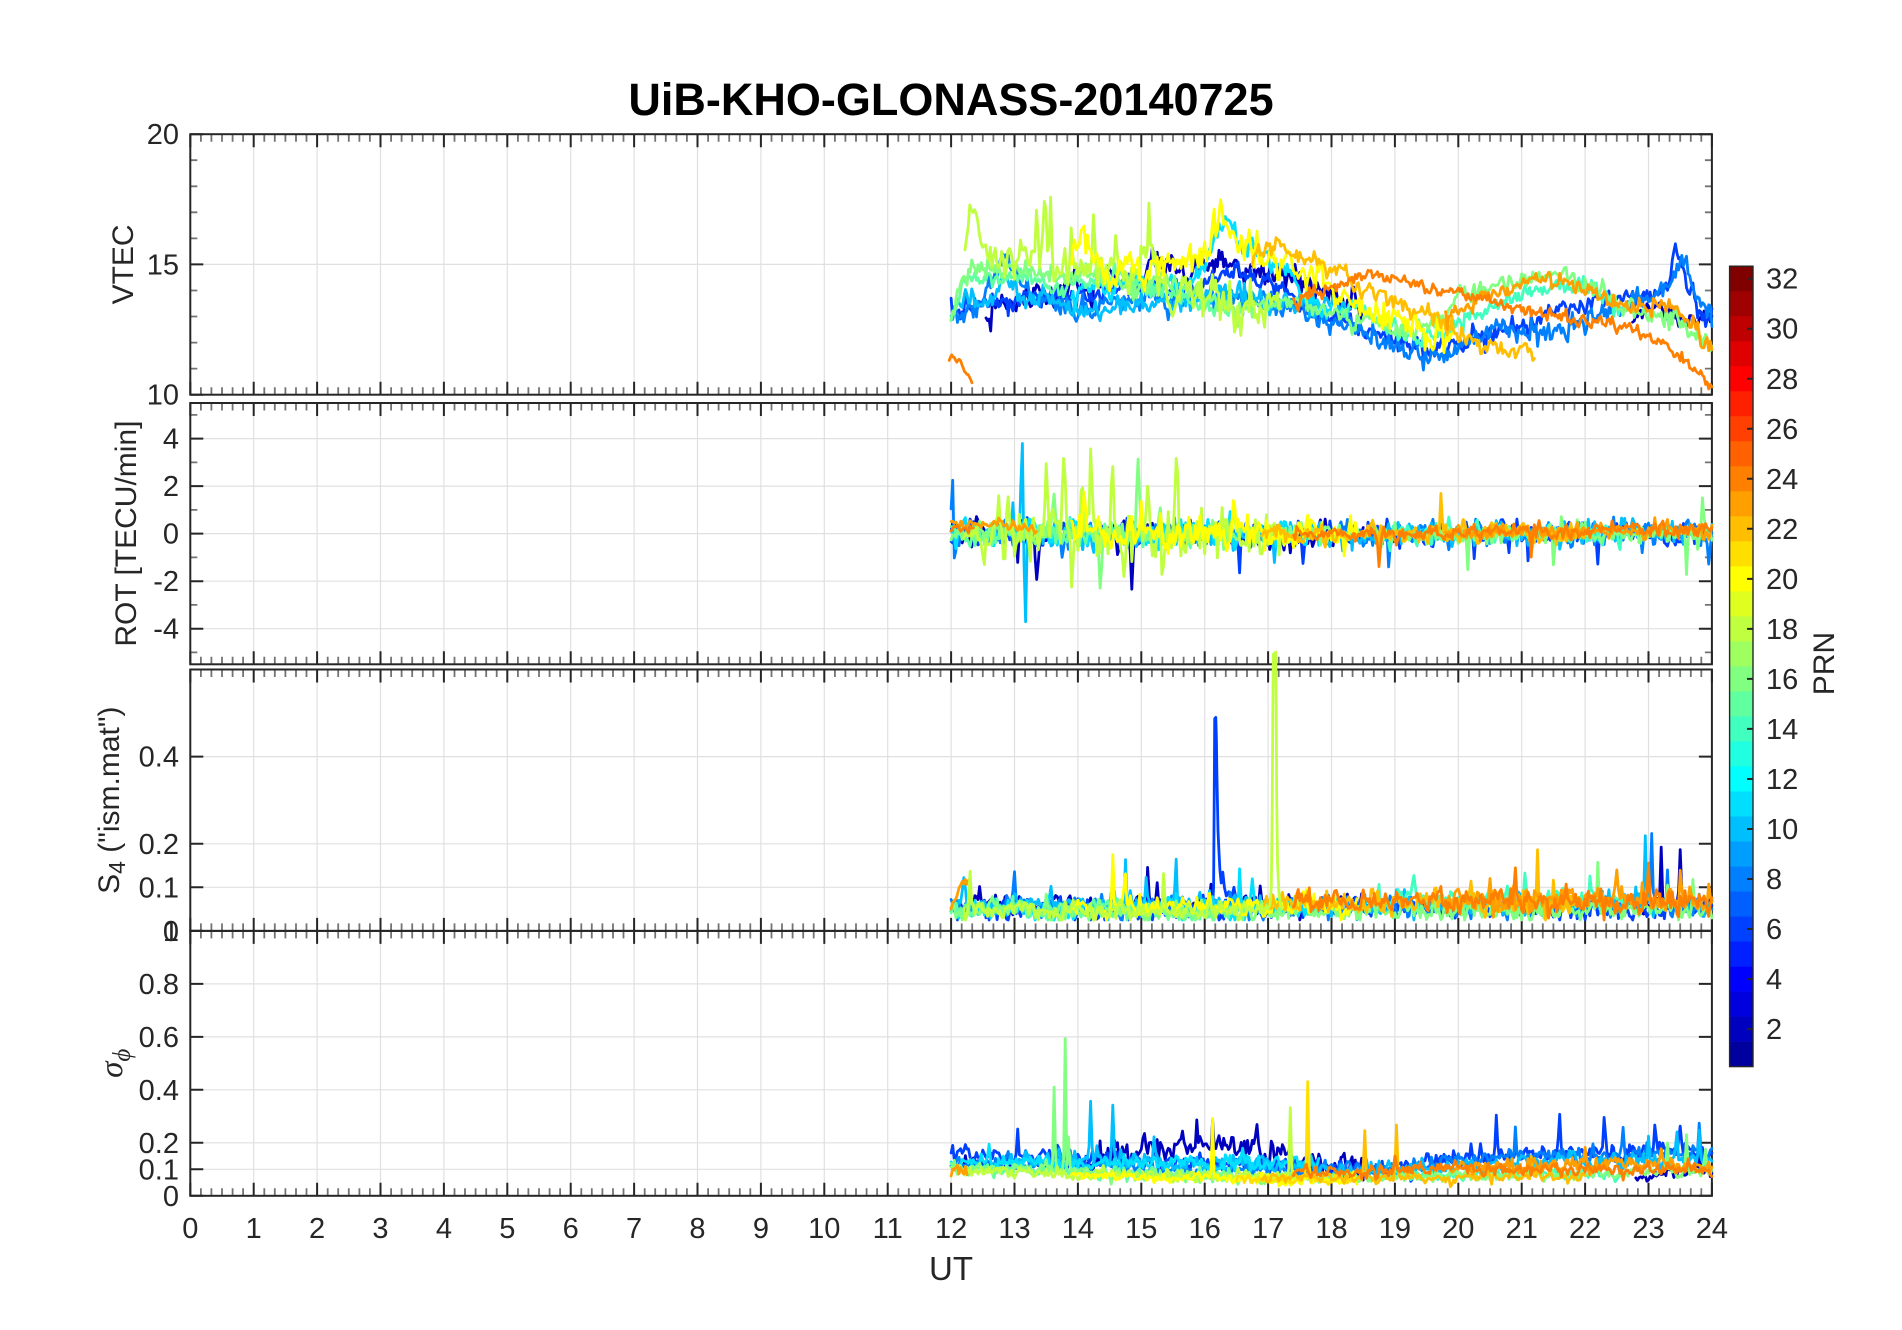  I want to click on svg-text: ROT [TECU/min], so click(126, 534).